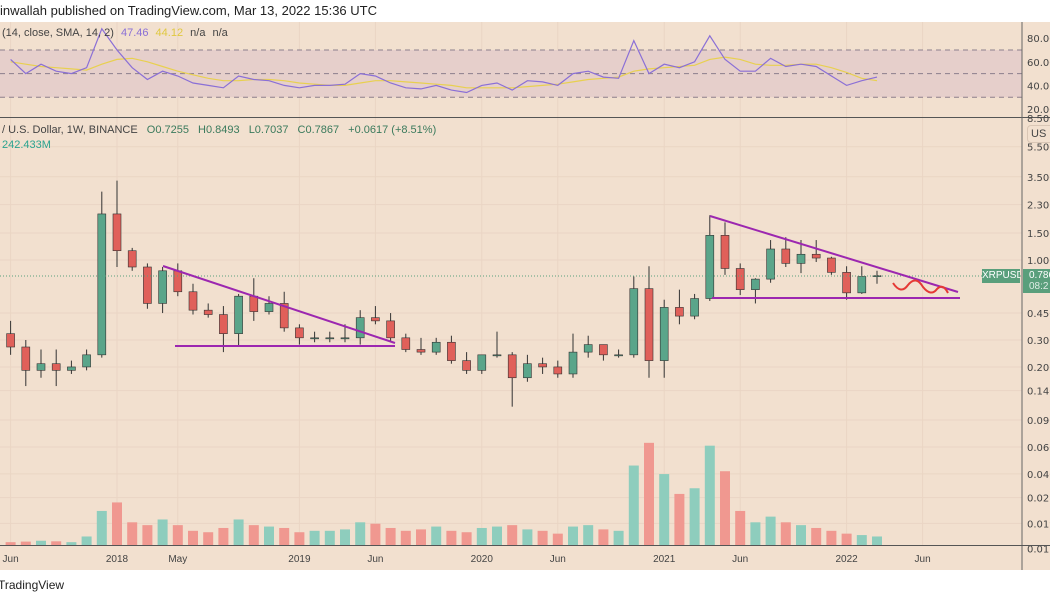  I want to click on ohlc-close: C0.7867, so click(318, 130).